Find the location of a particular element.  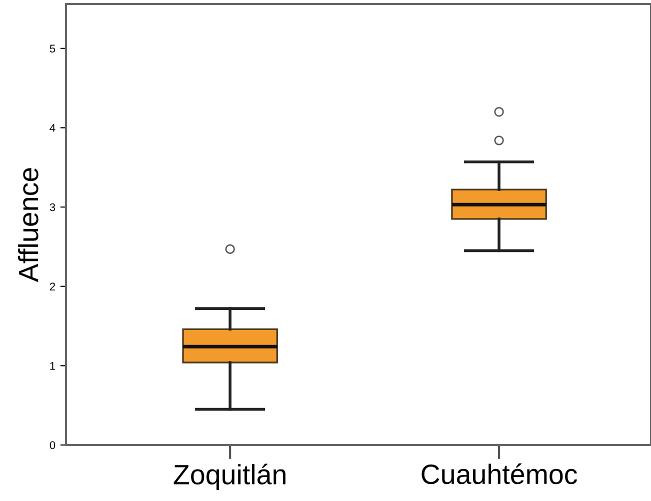

y-tick-label: 0 is located at coordinates (53, 445).